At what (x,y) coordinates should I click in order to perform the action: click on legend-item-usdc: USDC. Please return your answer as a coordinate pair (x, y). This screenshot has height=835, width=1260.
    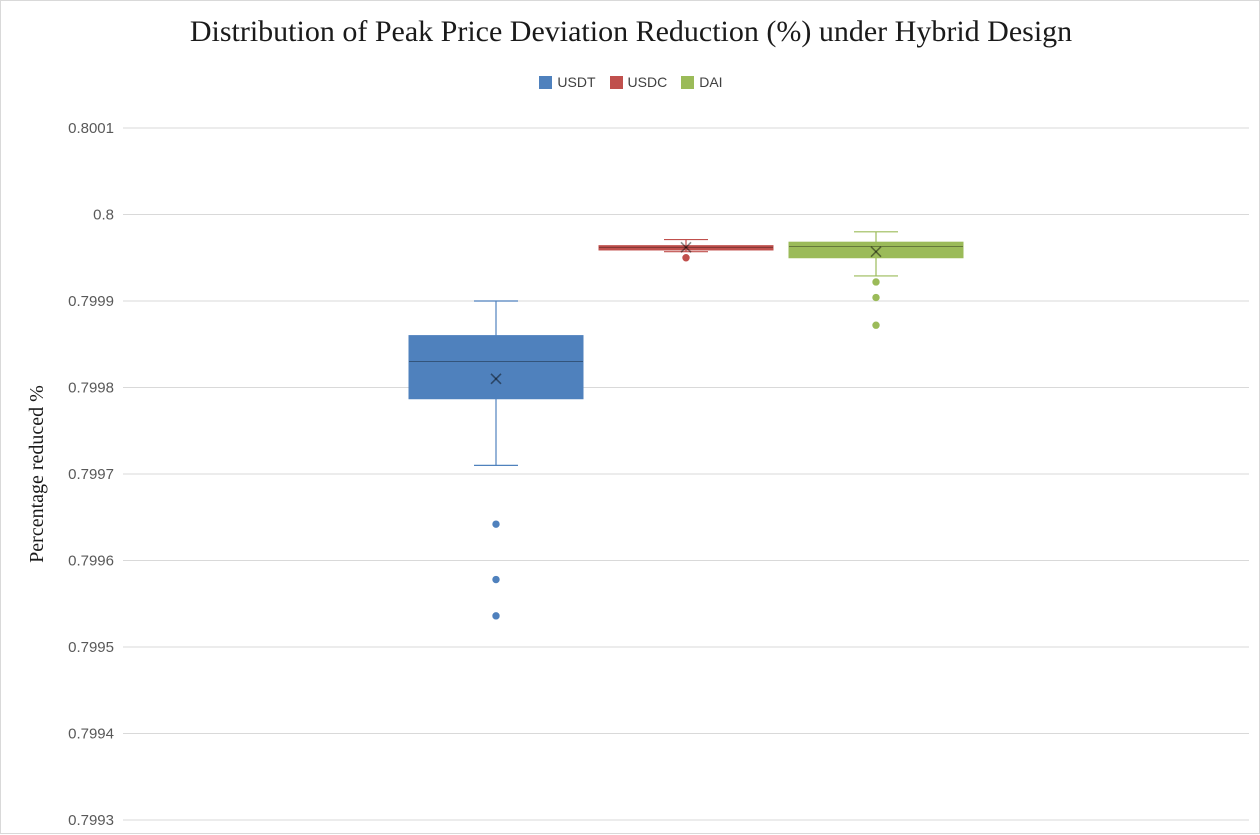
    Looking at the image, I should click on (638, 82).